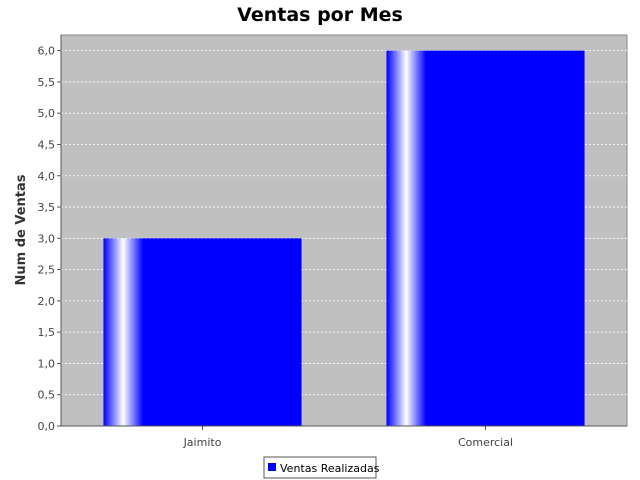 The height and width of the screenshot is (480, 640). Describe the element at coordinates (47, 82) in the screenshot. I see `y-tick-label: 5,5` at that location.